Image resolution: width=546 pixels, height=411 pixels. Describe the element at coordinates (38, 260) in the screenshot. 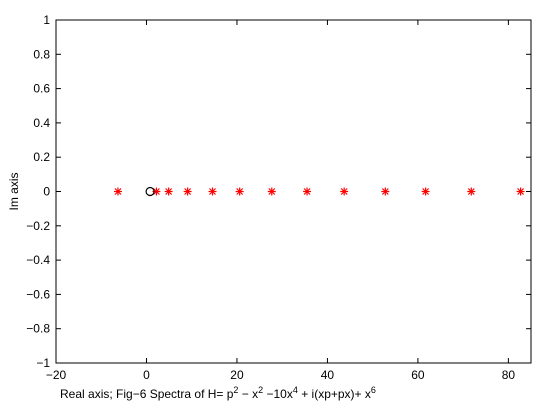

I see `y-tick-label: −0.4` at that location.